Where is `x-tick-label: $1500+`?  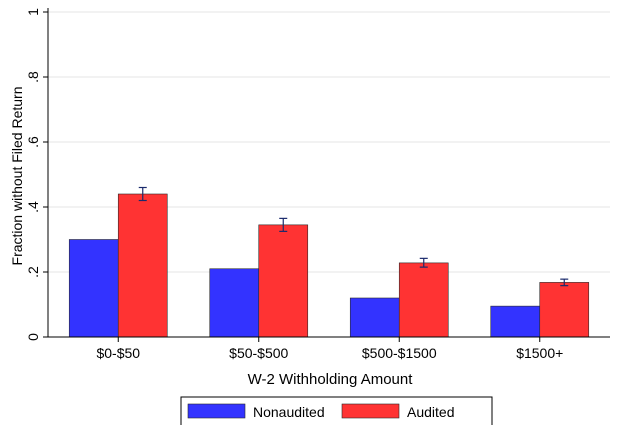
x-tick-label: $1500+ is located at coordinates (539, 353).